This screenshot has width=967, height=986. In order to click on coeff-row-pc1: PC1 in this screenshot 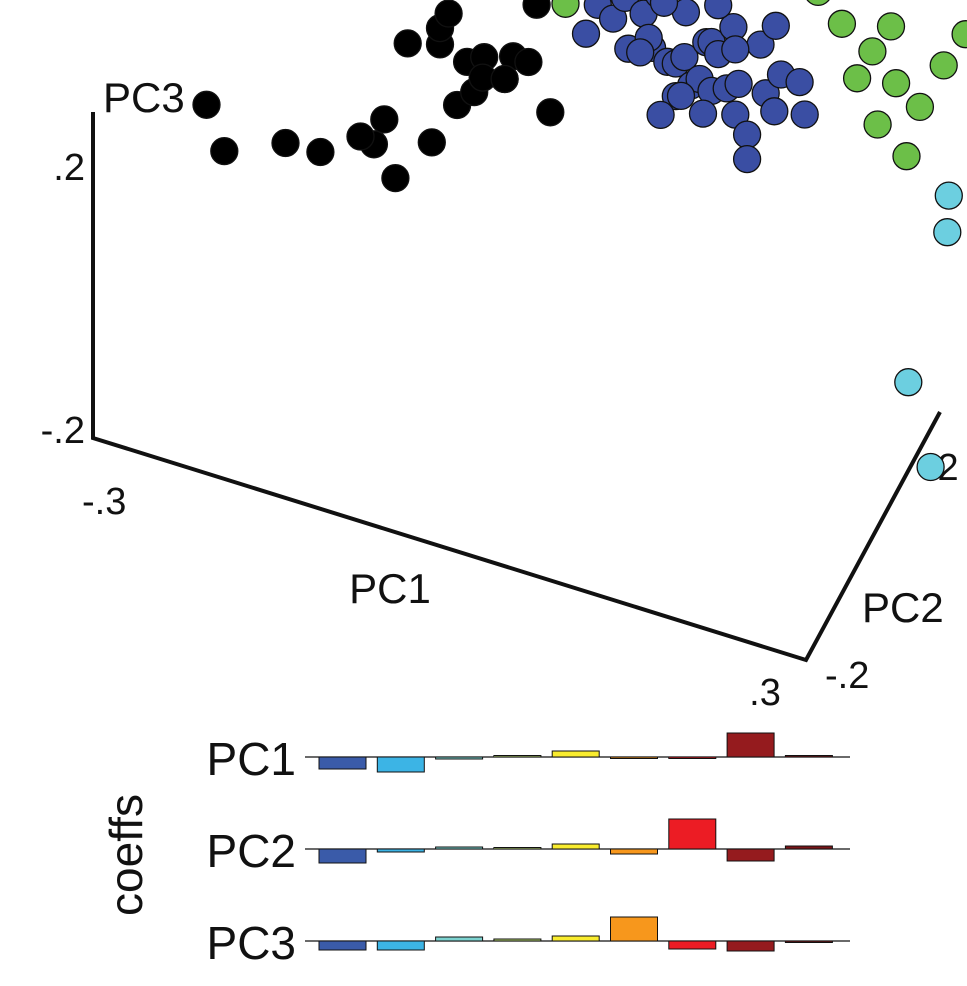, I will do `click(528, 758)`.